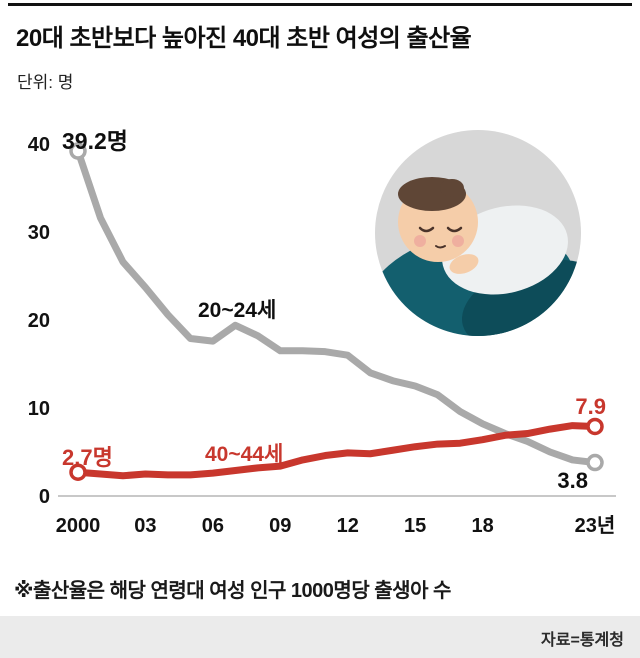  Describe the element at coordinates (595, 525) in the screenshot. I see `x-axis-tick: 23년` at that location.